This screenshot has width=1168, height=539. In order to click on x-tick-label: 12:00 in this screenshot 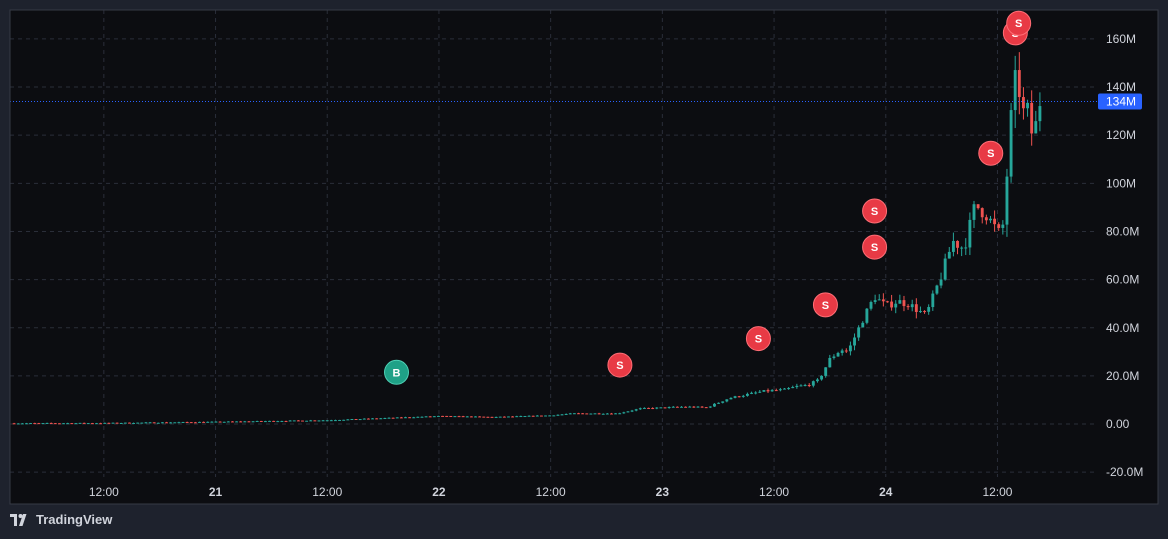, I will do `click(774, 492)`.